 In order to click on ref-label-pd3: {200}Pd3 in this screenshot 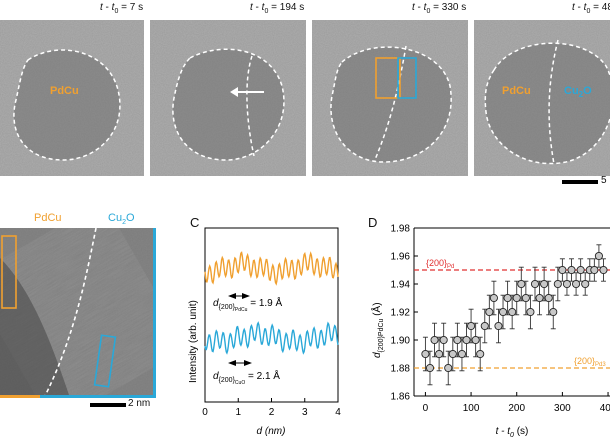, I will do `click(590, 362)`.